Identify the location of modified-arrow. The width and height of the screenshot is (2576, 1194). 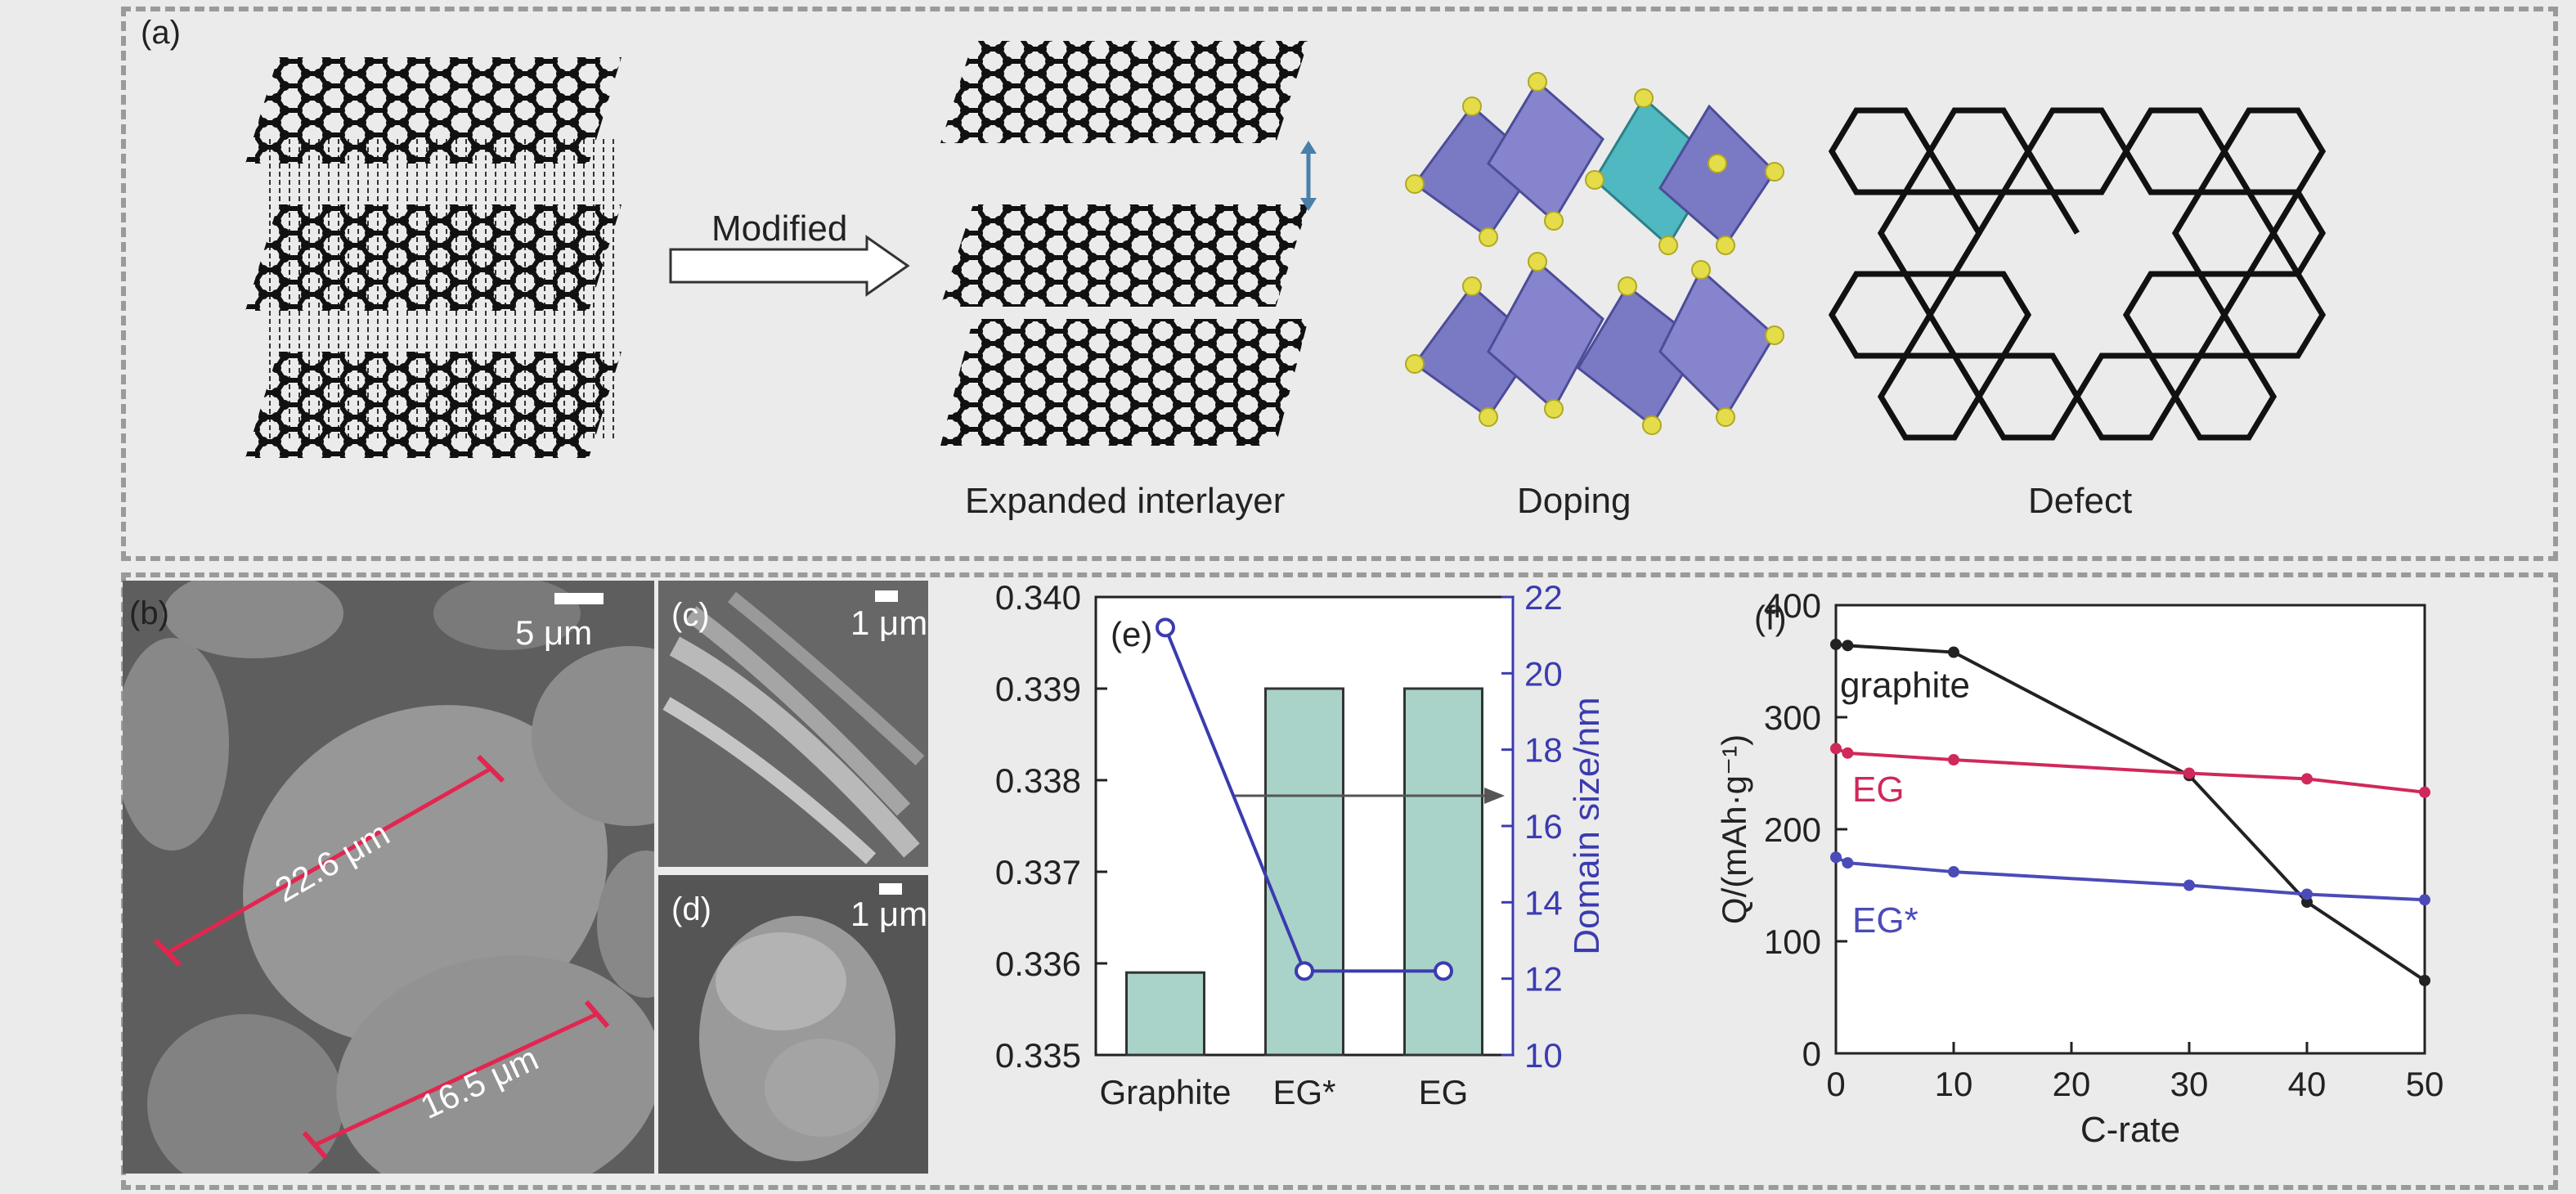
(789, 266).